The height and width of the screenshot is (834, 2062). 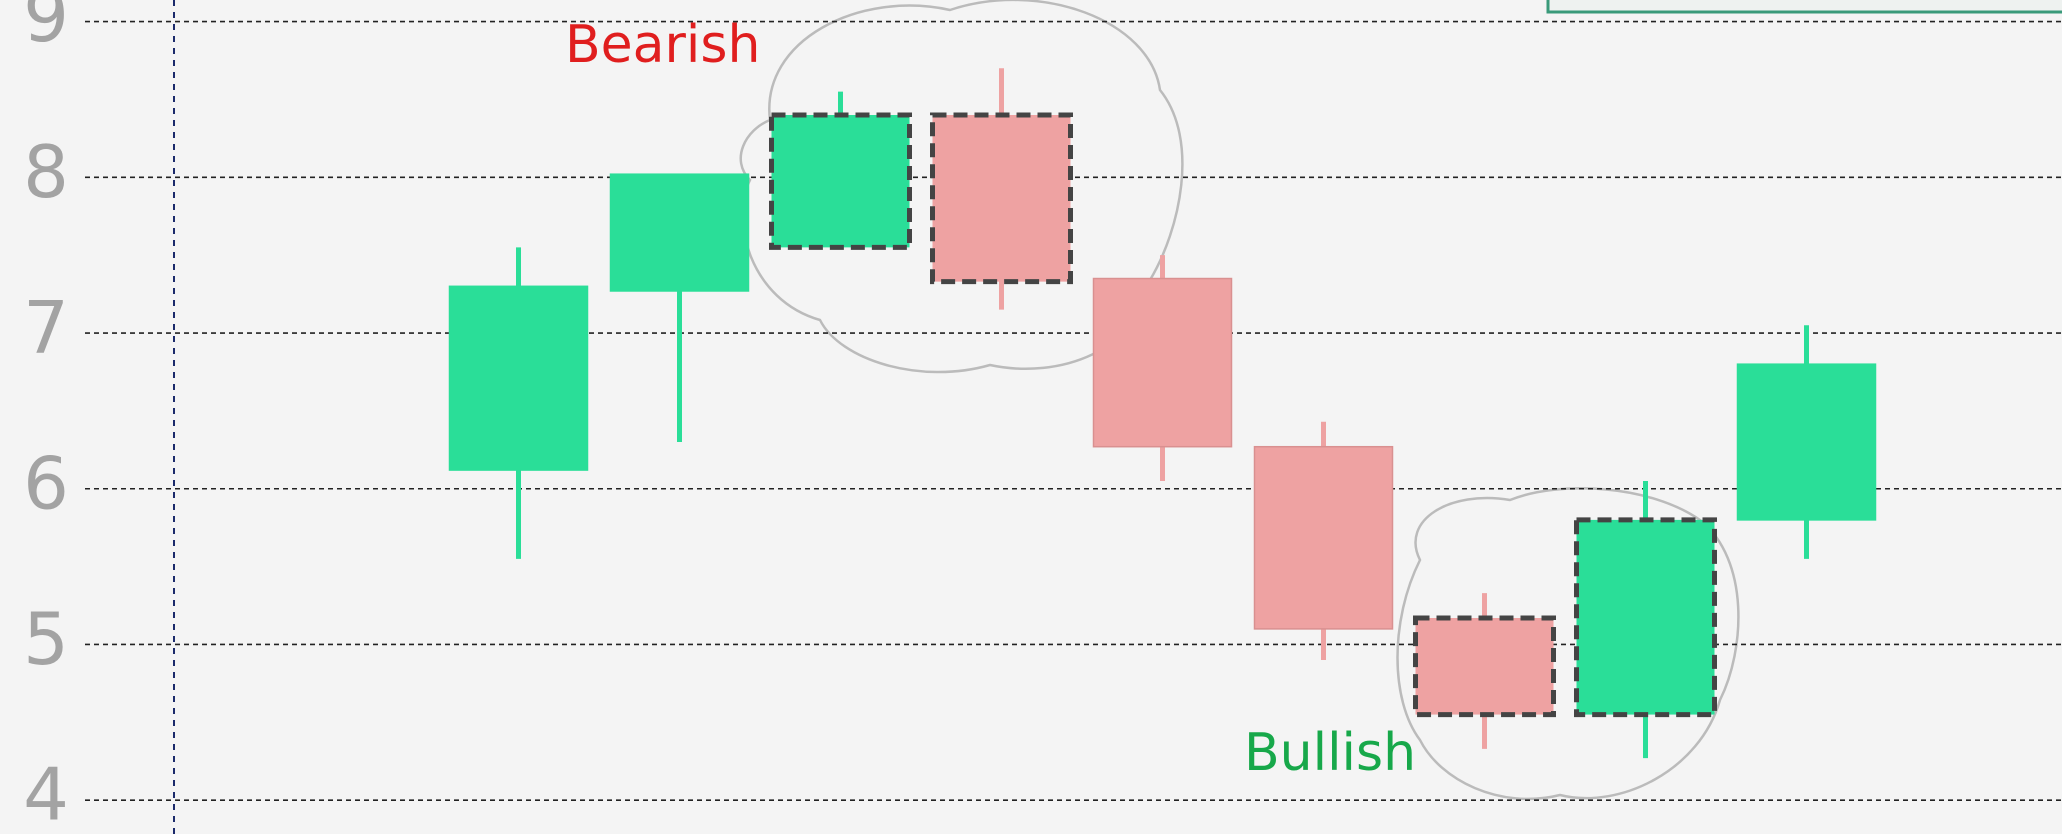 What do you see at coordinates (1330, 753) in the screenshot?
I see `annotation: Bullish` at bounding box center [1330, 753].